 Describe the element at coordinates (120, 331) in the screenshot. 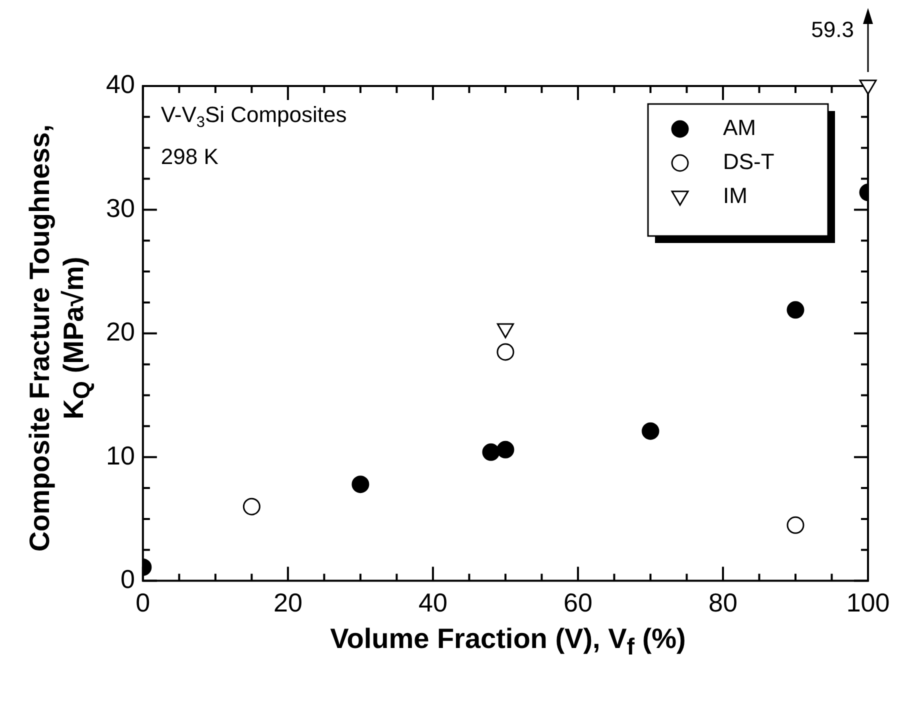

I see `y-tick-label: 20` at that location.